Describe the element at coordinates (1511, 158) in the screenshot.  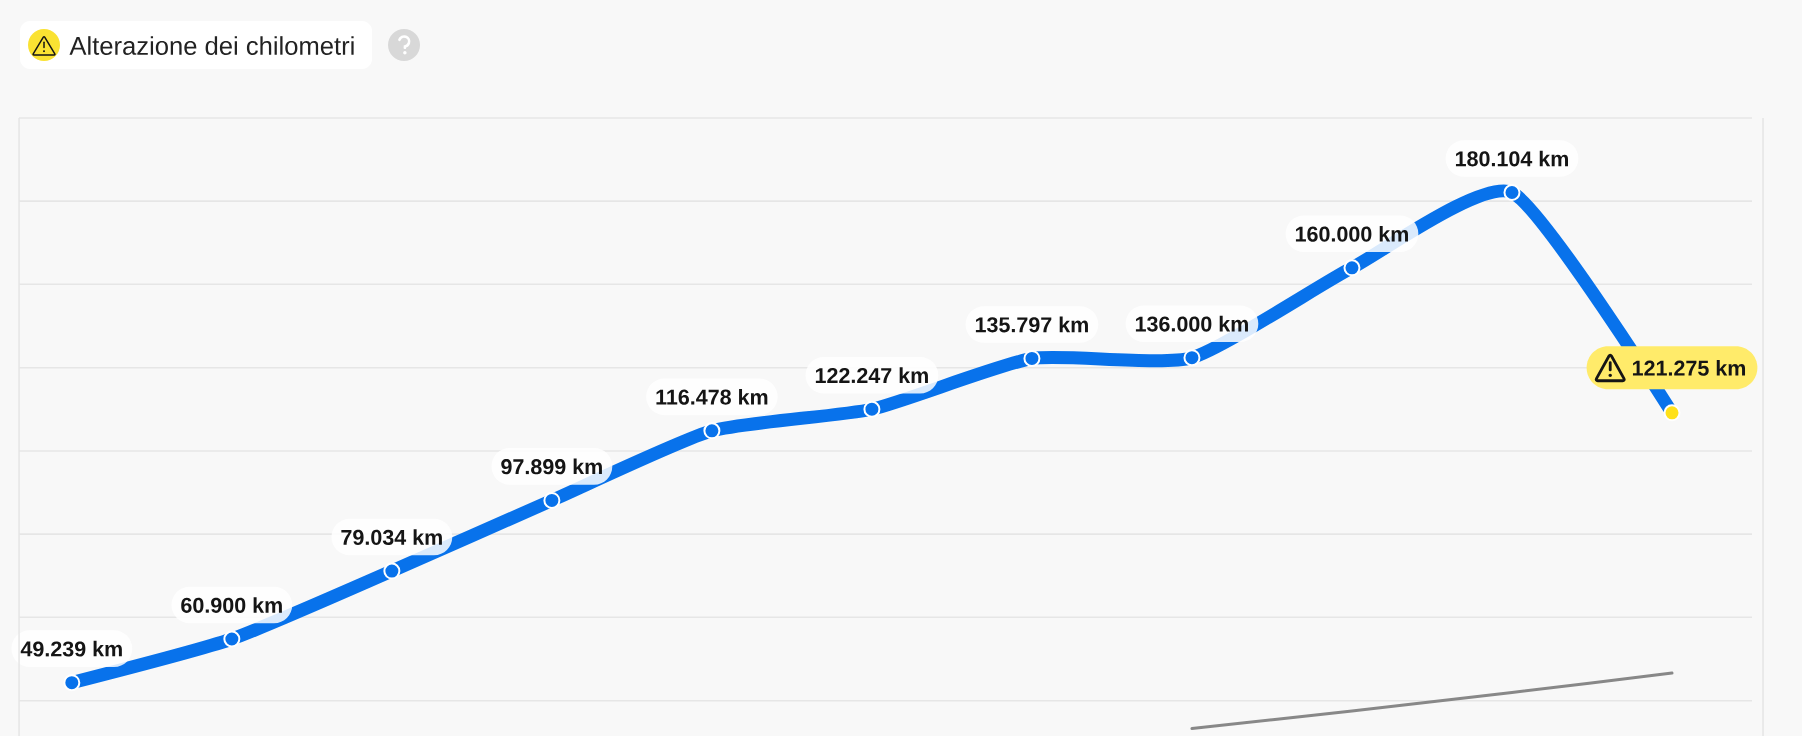
I see `data-label: 180.104 km` at that location.